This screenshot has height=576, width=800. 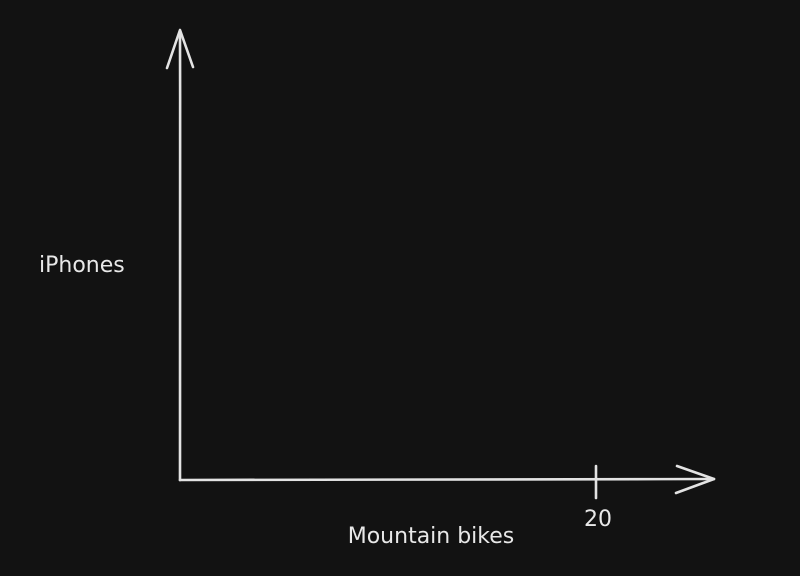 I want to click on y-axis-arrowhead, so click(x=180, y=49).